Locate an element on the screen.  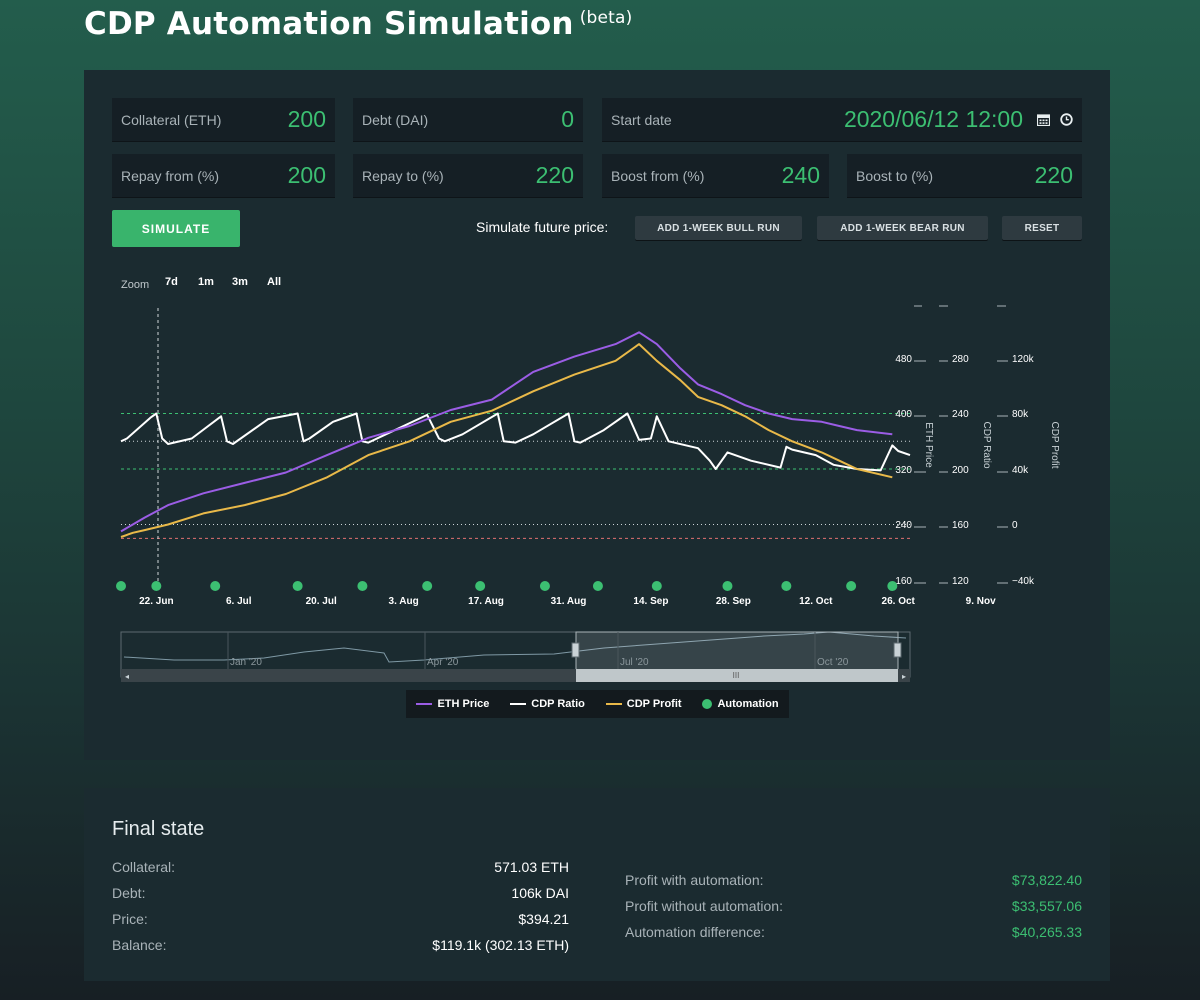
x-tick-label: 12. Oct is located at coordinates (816, 601).